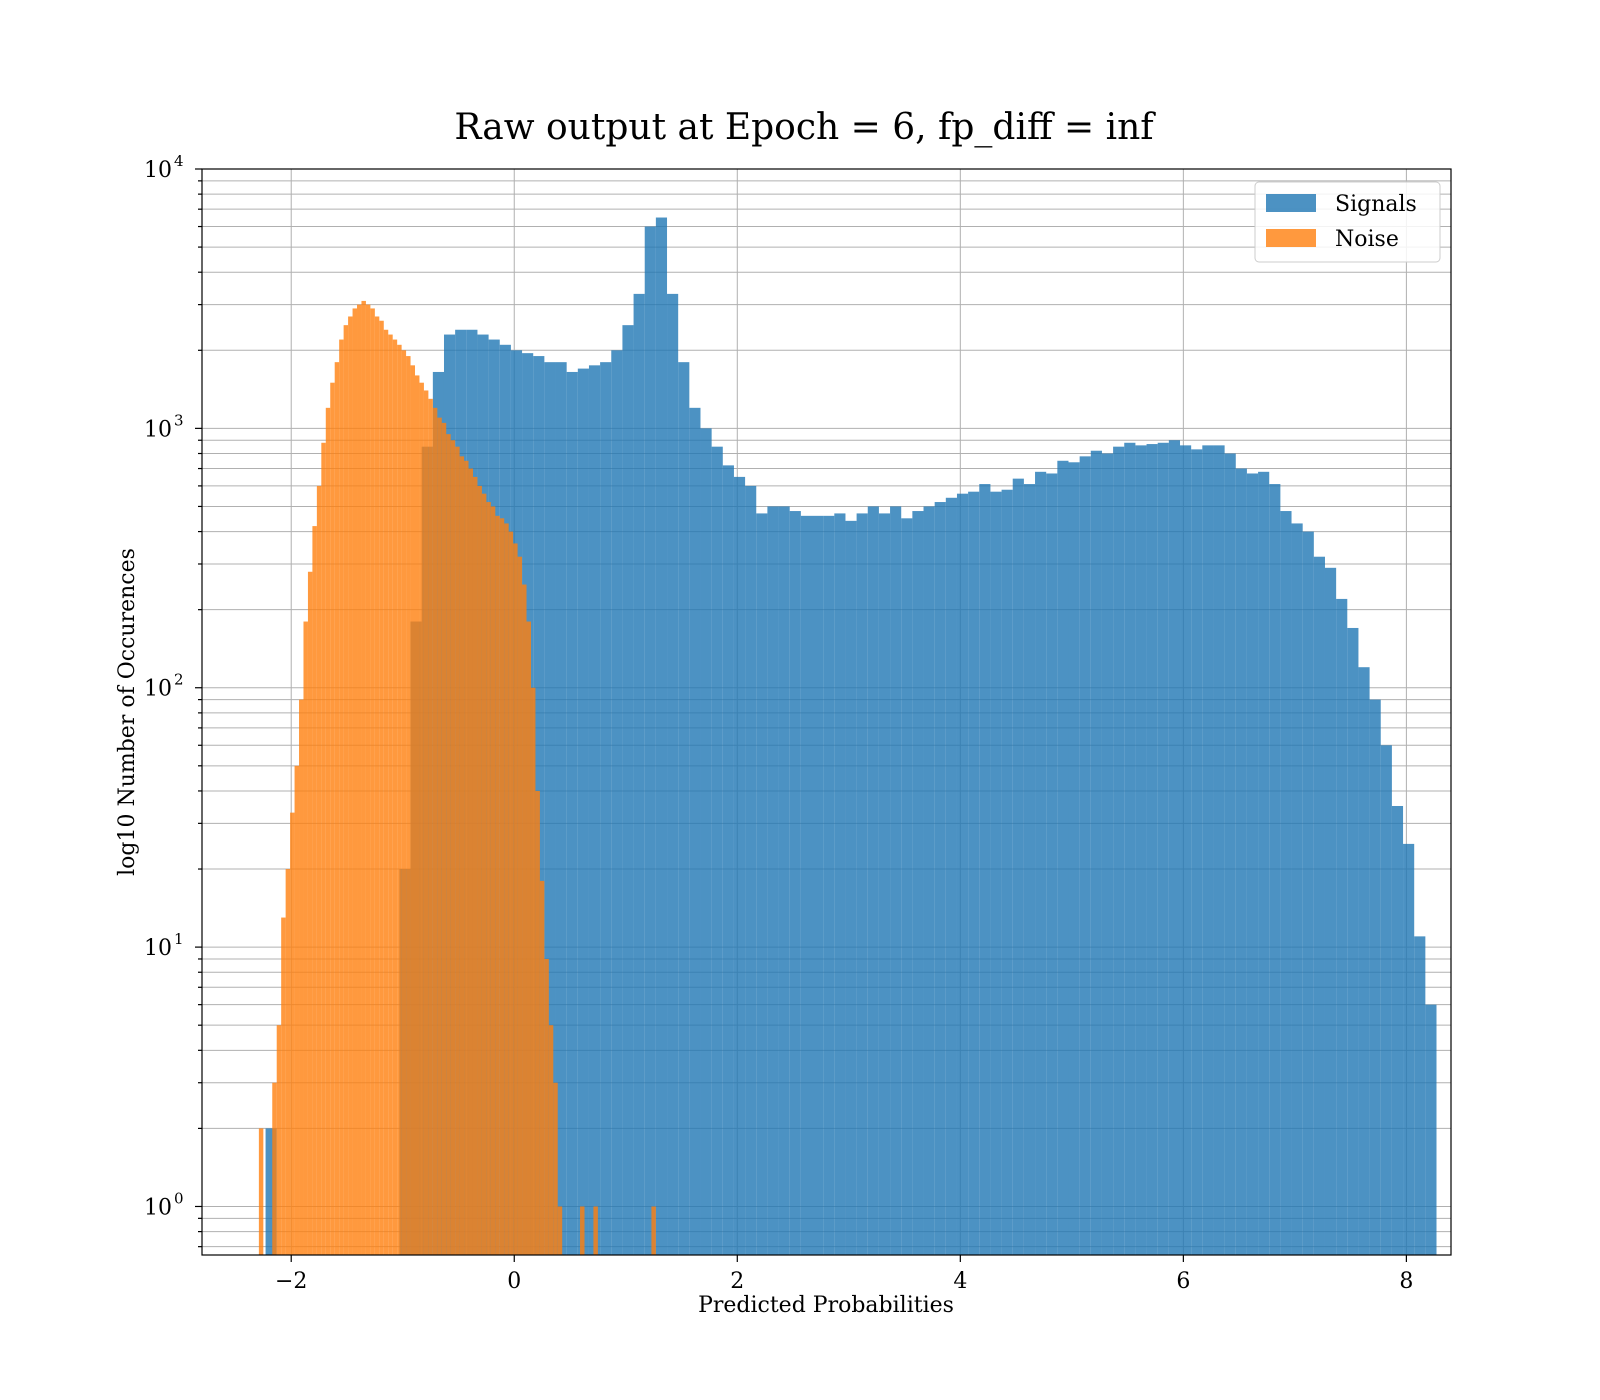 The image size is (1600, 1400). Describe the element at coordinates (844, 1274) in the screenshot. I see `x-axis-ticks: −2 0 2 4 6 8` at that location.